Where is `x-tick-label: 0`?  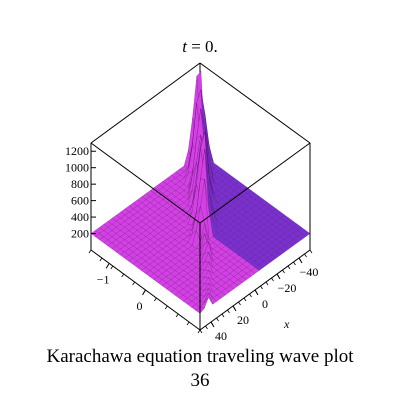
x-tick-label: 0 is located at coordinates (265, 304).